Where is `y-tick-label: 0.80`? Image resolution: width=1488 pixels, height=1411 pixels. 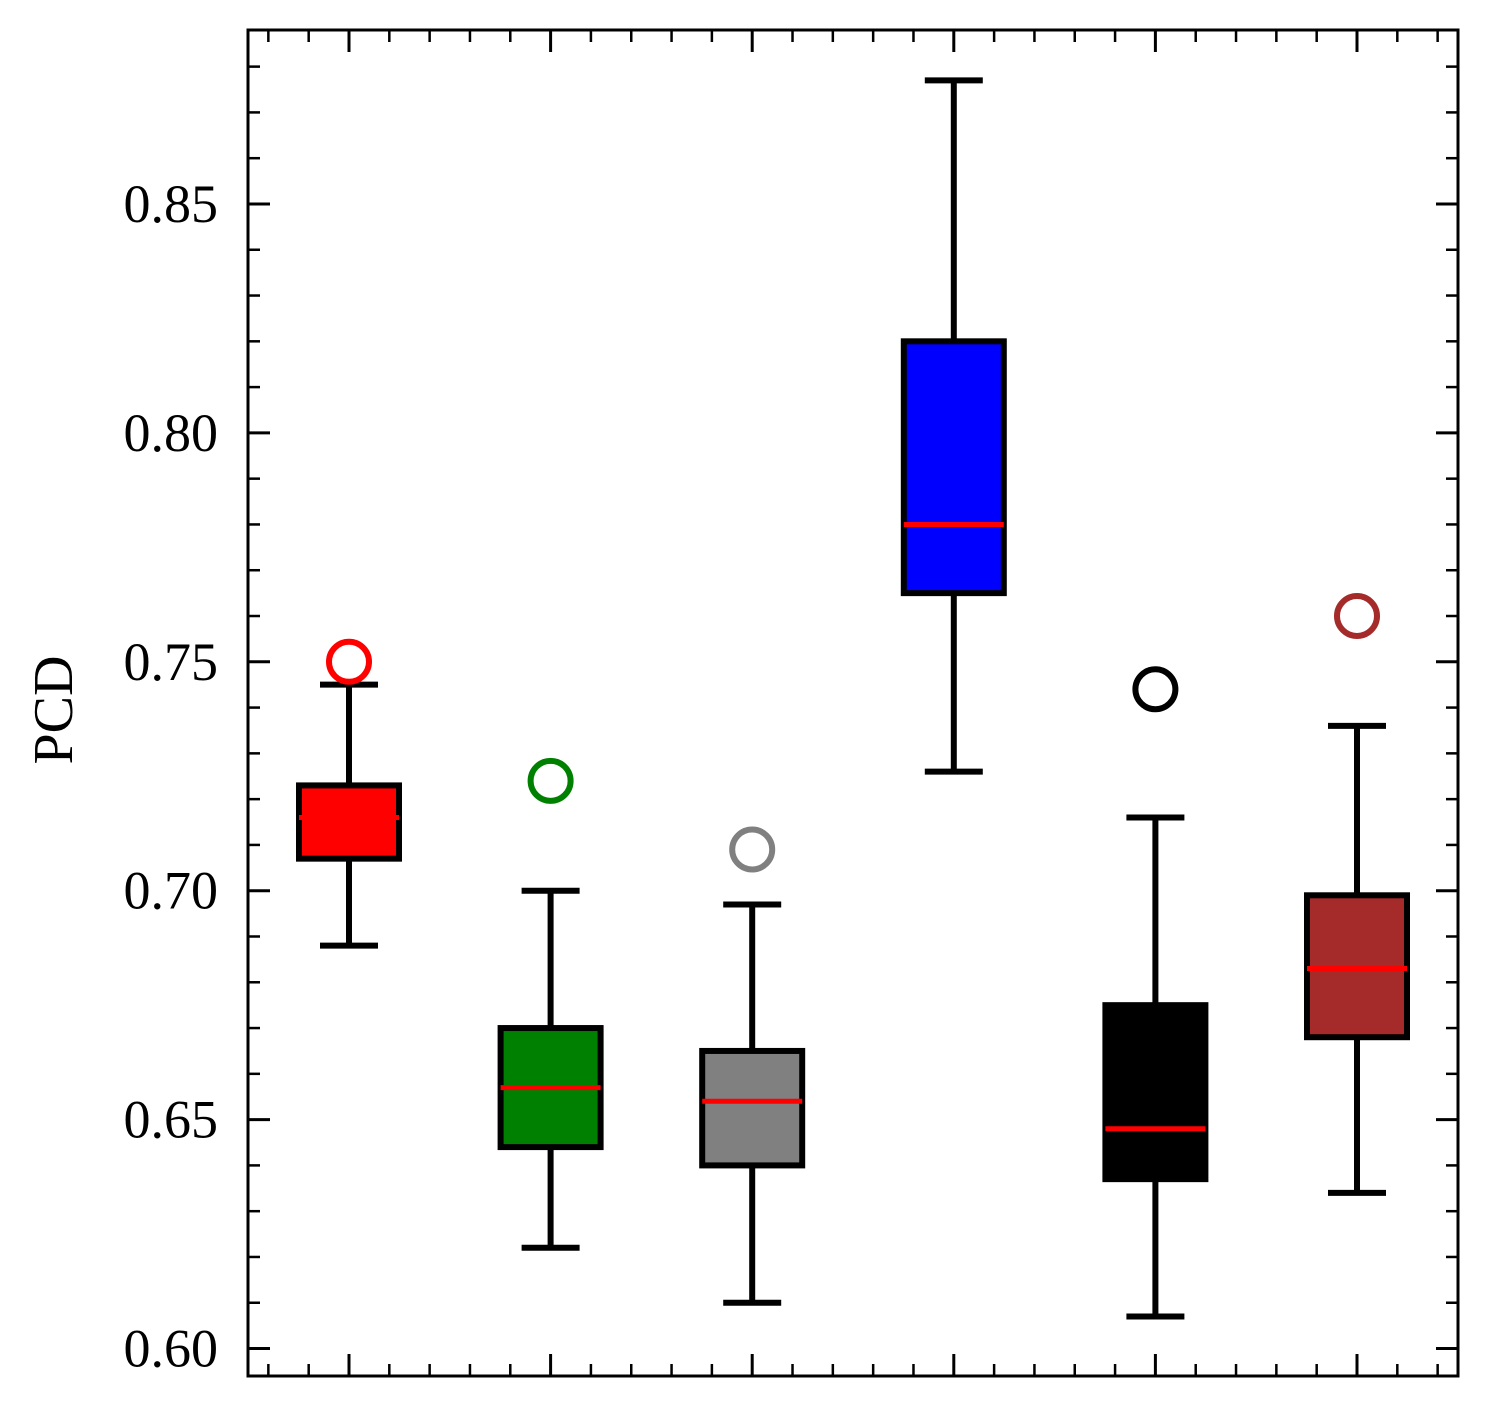
y-tick-label: 0.80 is located at coordinates (171, 433).